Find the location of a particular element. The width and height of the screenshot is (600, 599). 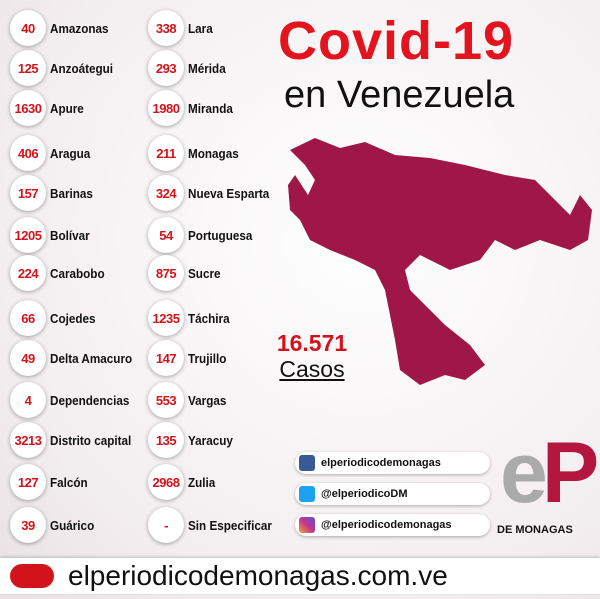

state-name: Distrito capital is located at coordinates (91, 440).